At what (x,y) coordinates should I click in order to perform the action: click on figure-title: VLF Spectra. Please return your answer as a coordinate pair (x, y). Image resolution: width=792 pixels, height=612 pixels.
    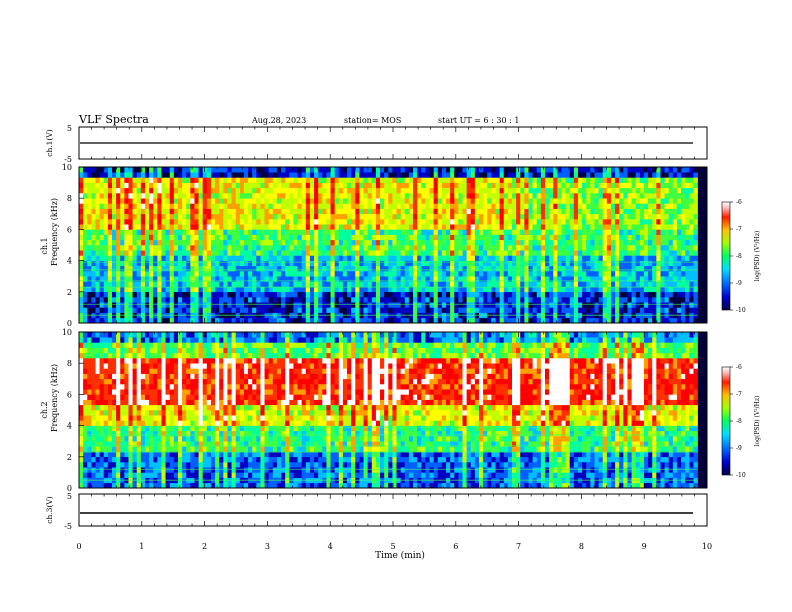
    Looking at the image, I should click on (113, 119).